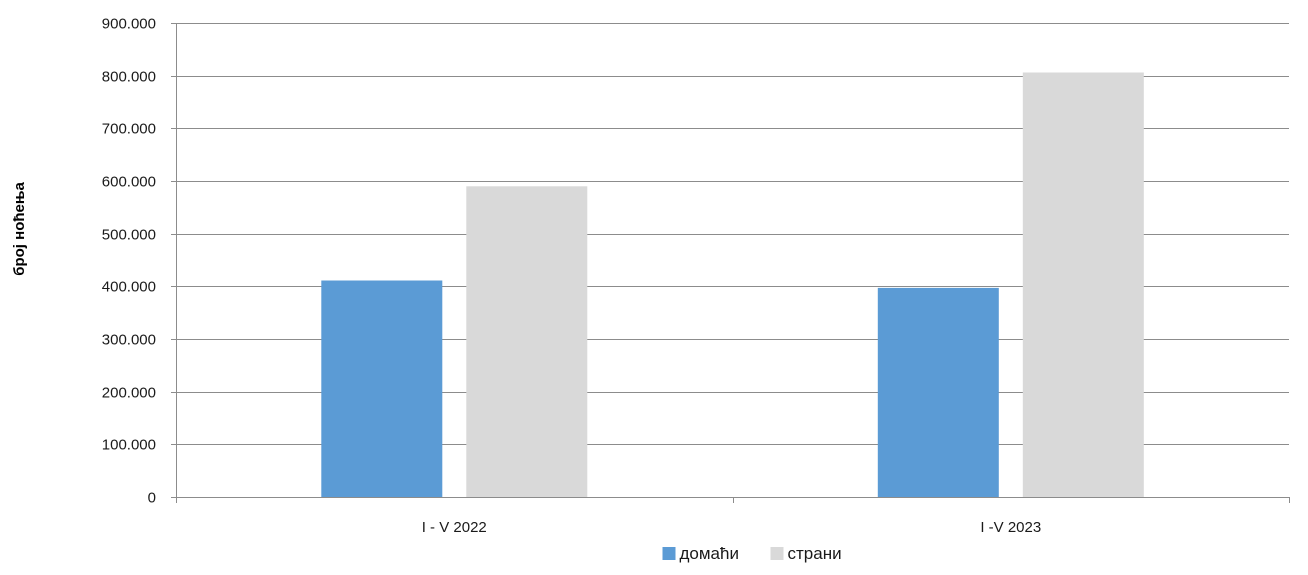 The width and height of the screenshot is (1308, 575). I want to click on y-tick-label: 100.000, so click(129, 445).